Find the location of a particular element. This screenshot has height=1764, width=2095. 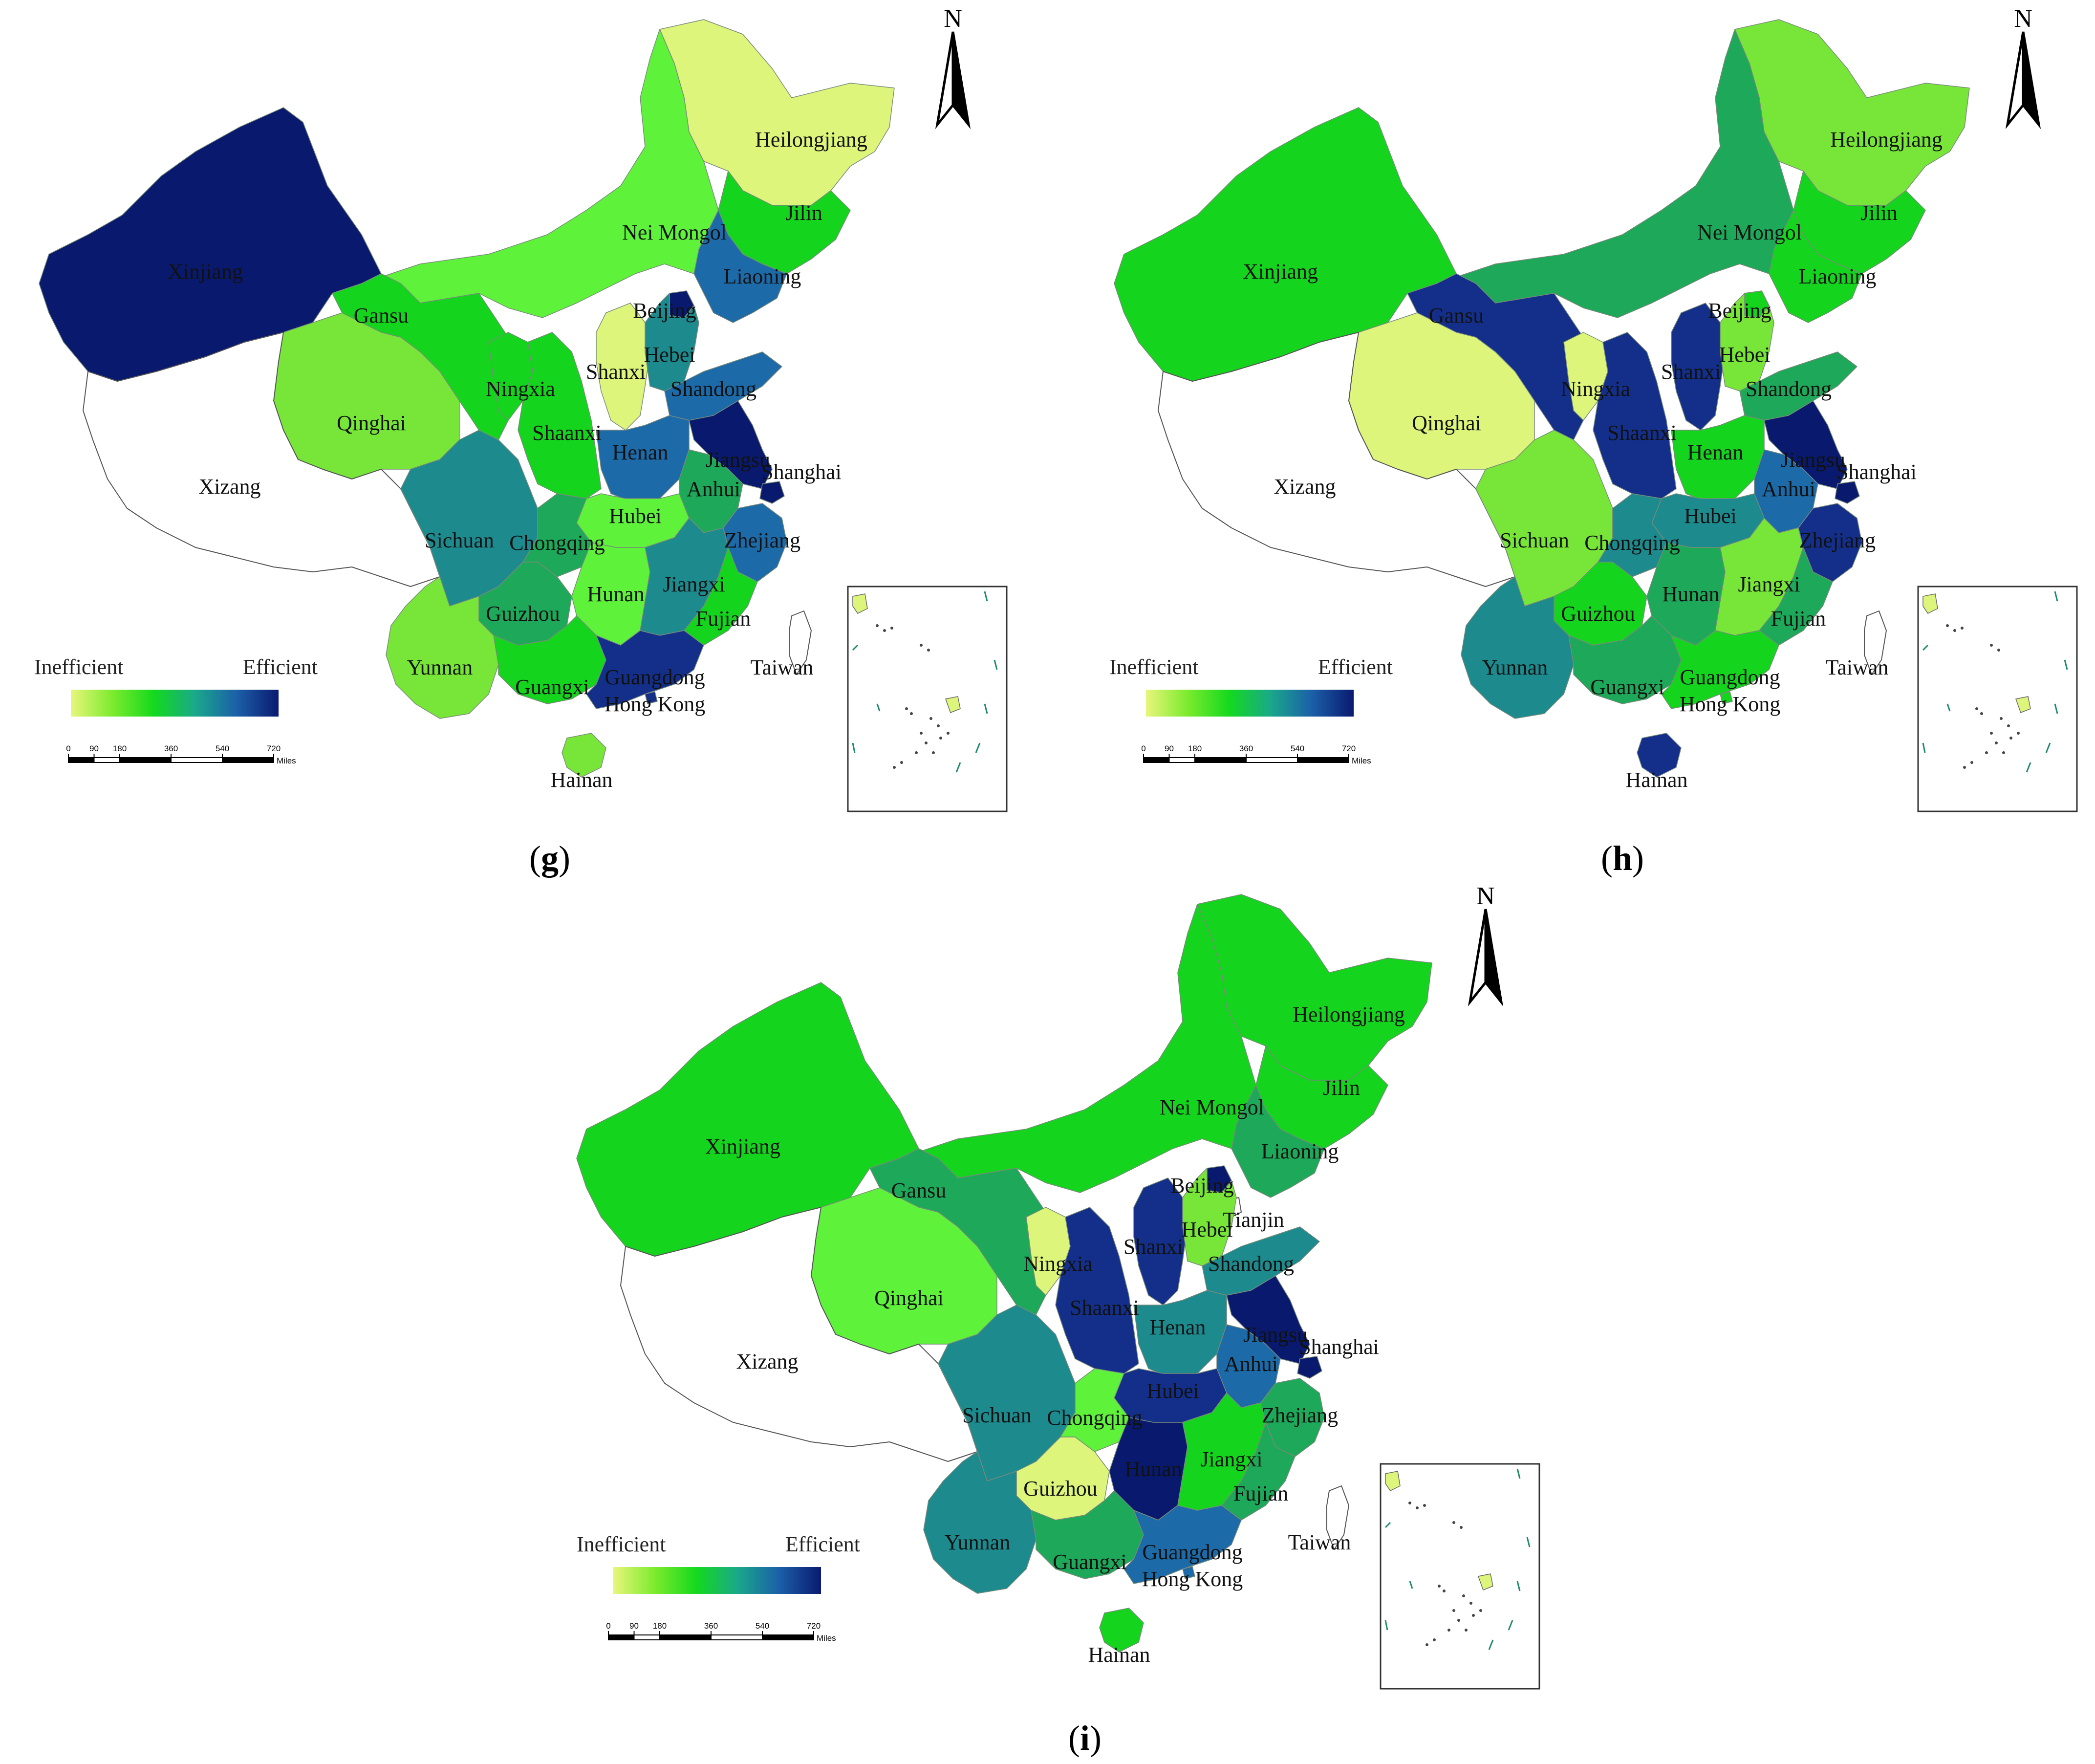

province-label-guangdong: Guangdong is located at coordinates (1730, 677).